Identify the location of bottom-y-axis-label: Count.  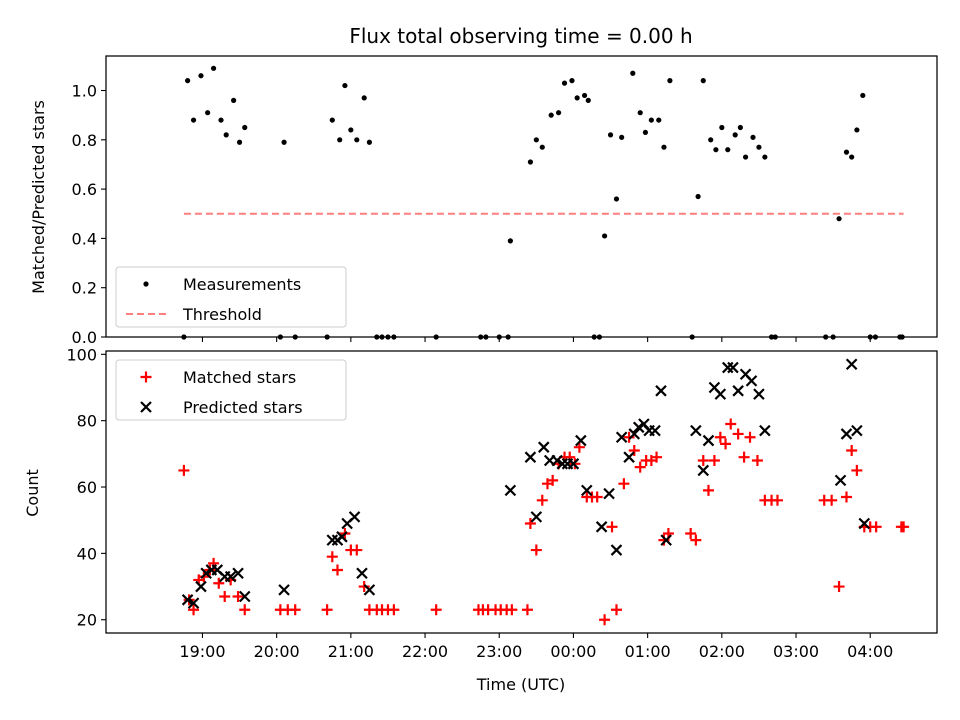
(32, 493).